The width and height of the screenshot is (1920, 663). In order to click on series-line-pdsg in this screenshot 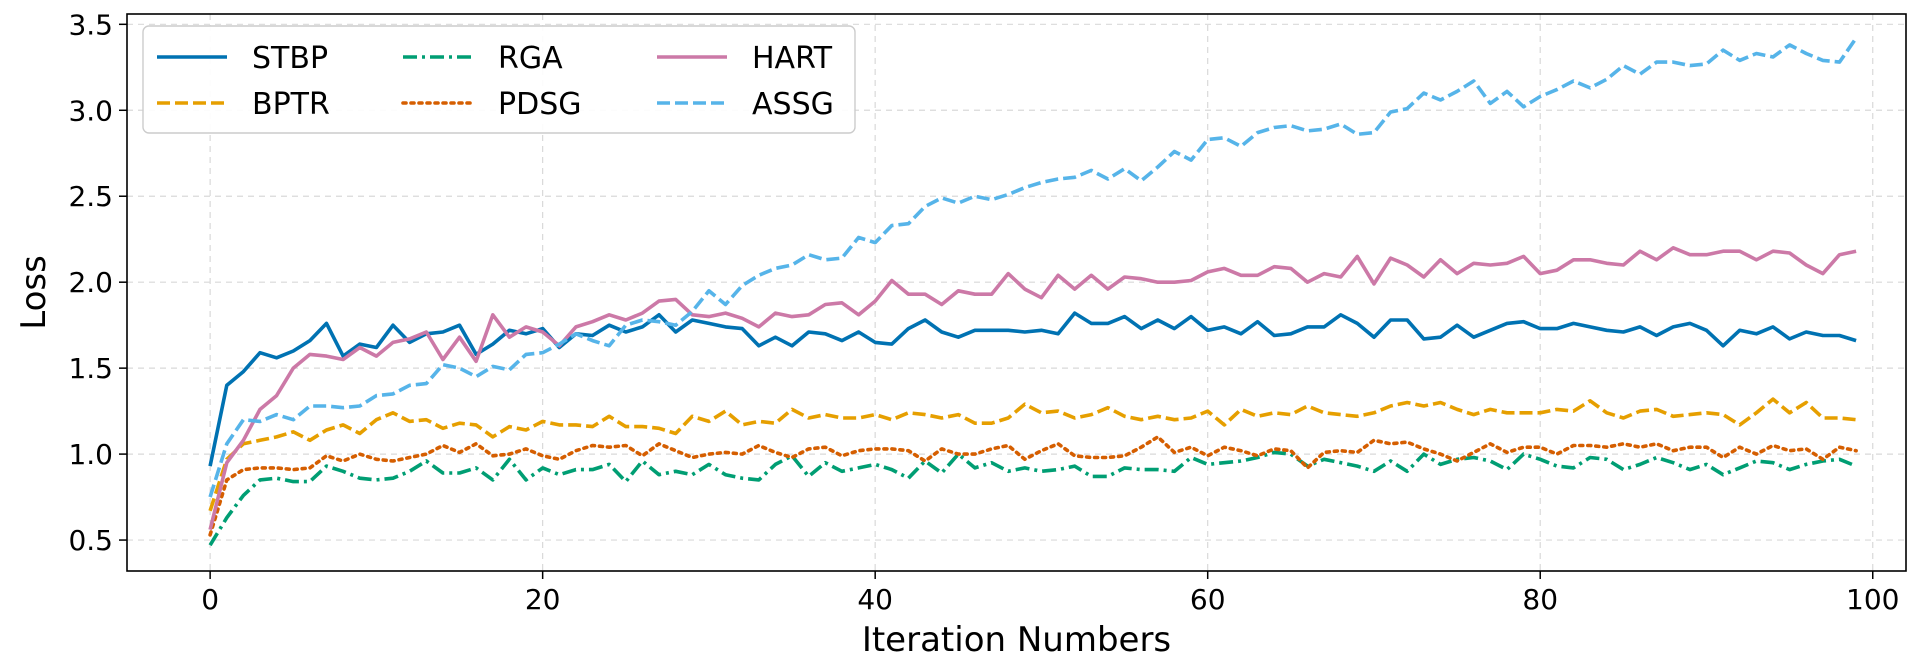, I will do `click(1033, 486)`.